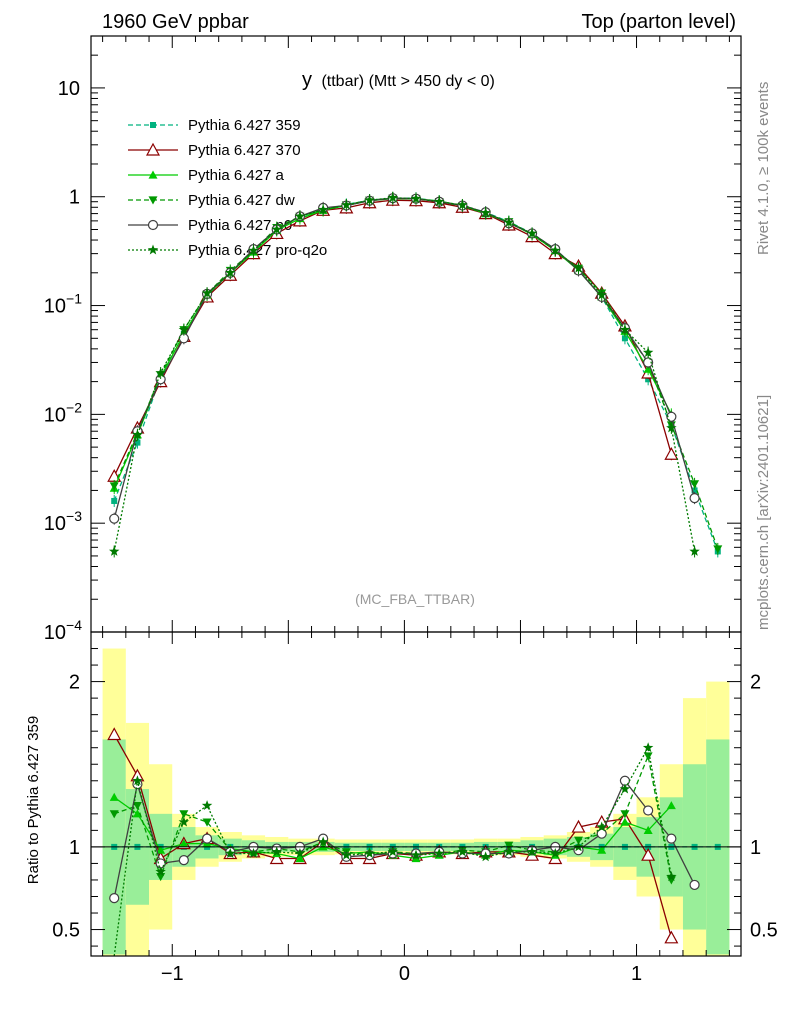 The width and height of the screenshot is (786, 1024). I want to click on plot-title-main: y, so click(307, 80).